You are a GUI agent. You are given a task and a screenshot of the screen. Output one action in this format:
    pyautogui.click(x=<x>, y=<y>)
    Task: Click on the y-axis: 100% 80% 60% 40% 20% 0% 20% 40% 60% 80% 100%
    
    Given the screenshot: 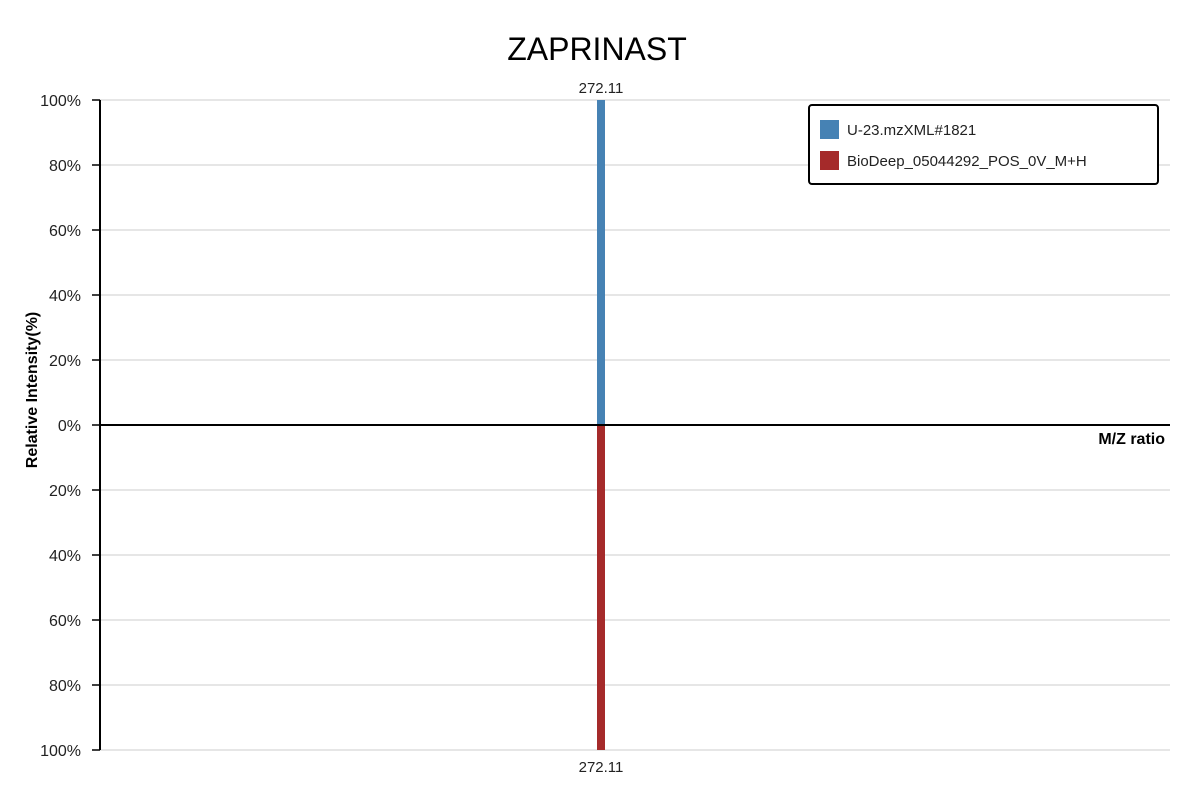 What is the action you would take?
    pyautogui.click(x=70, y=426)
    